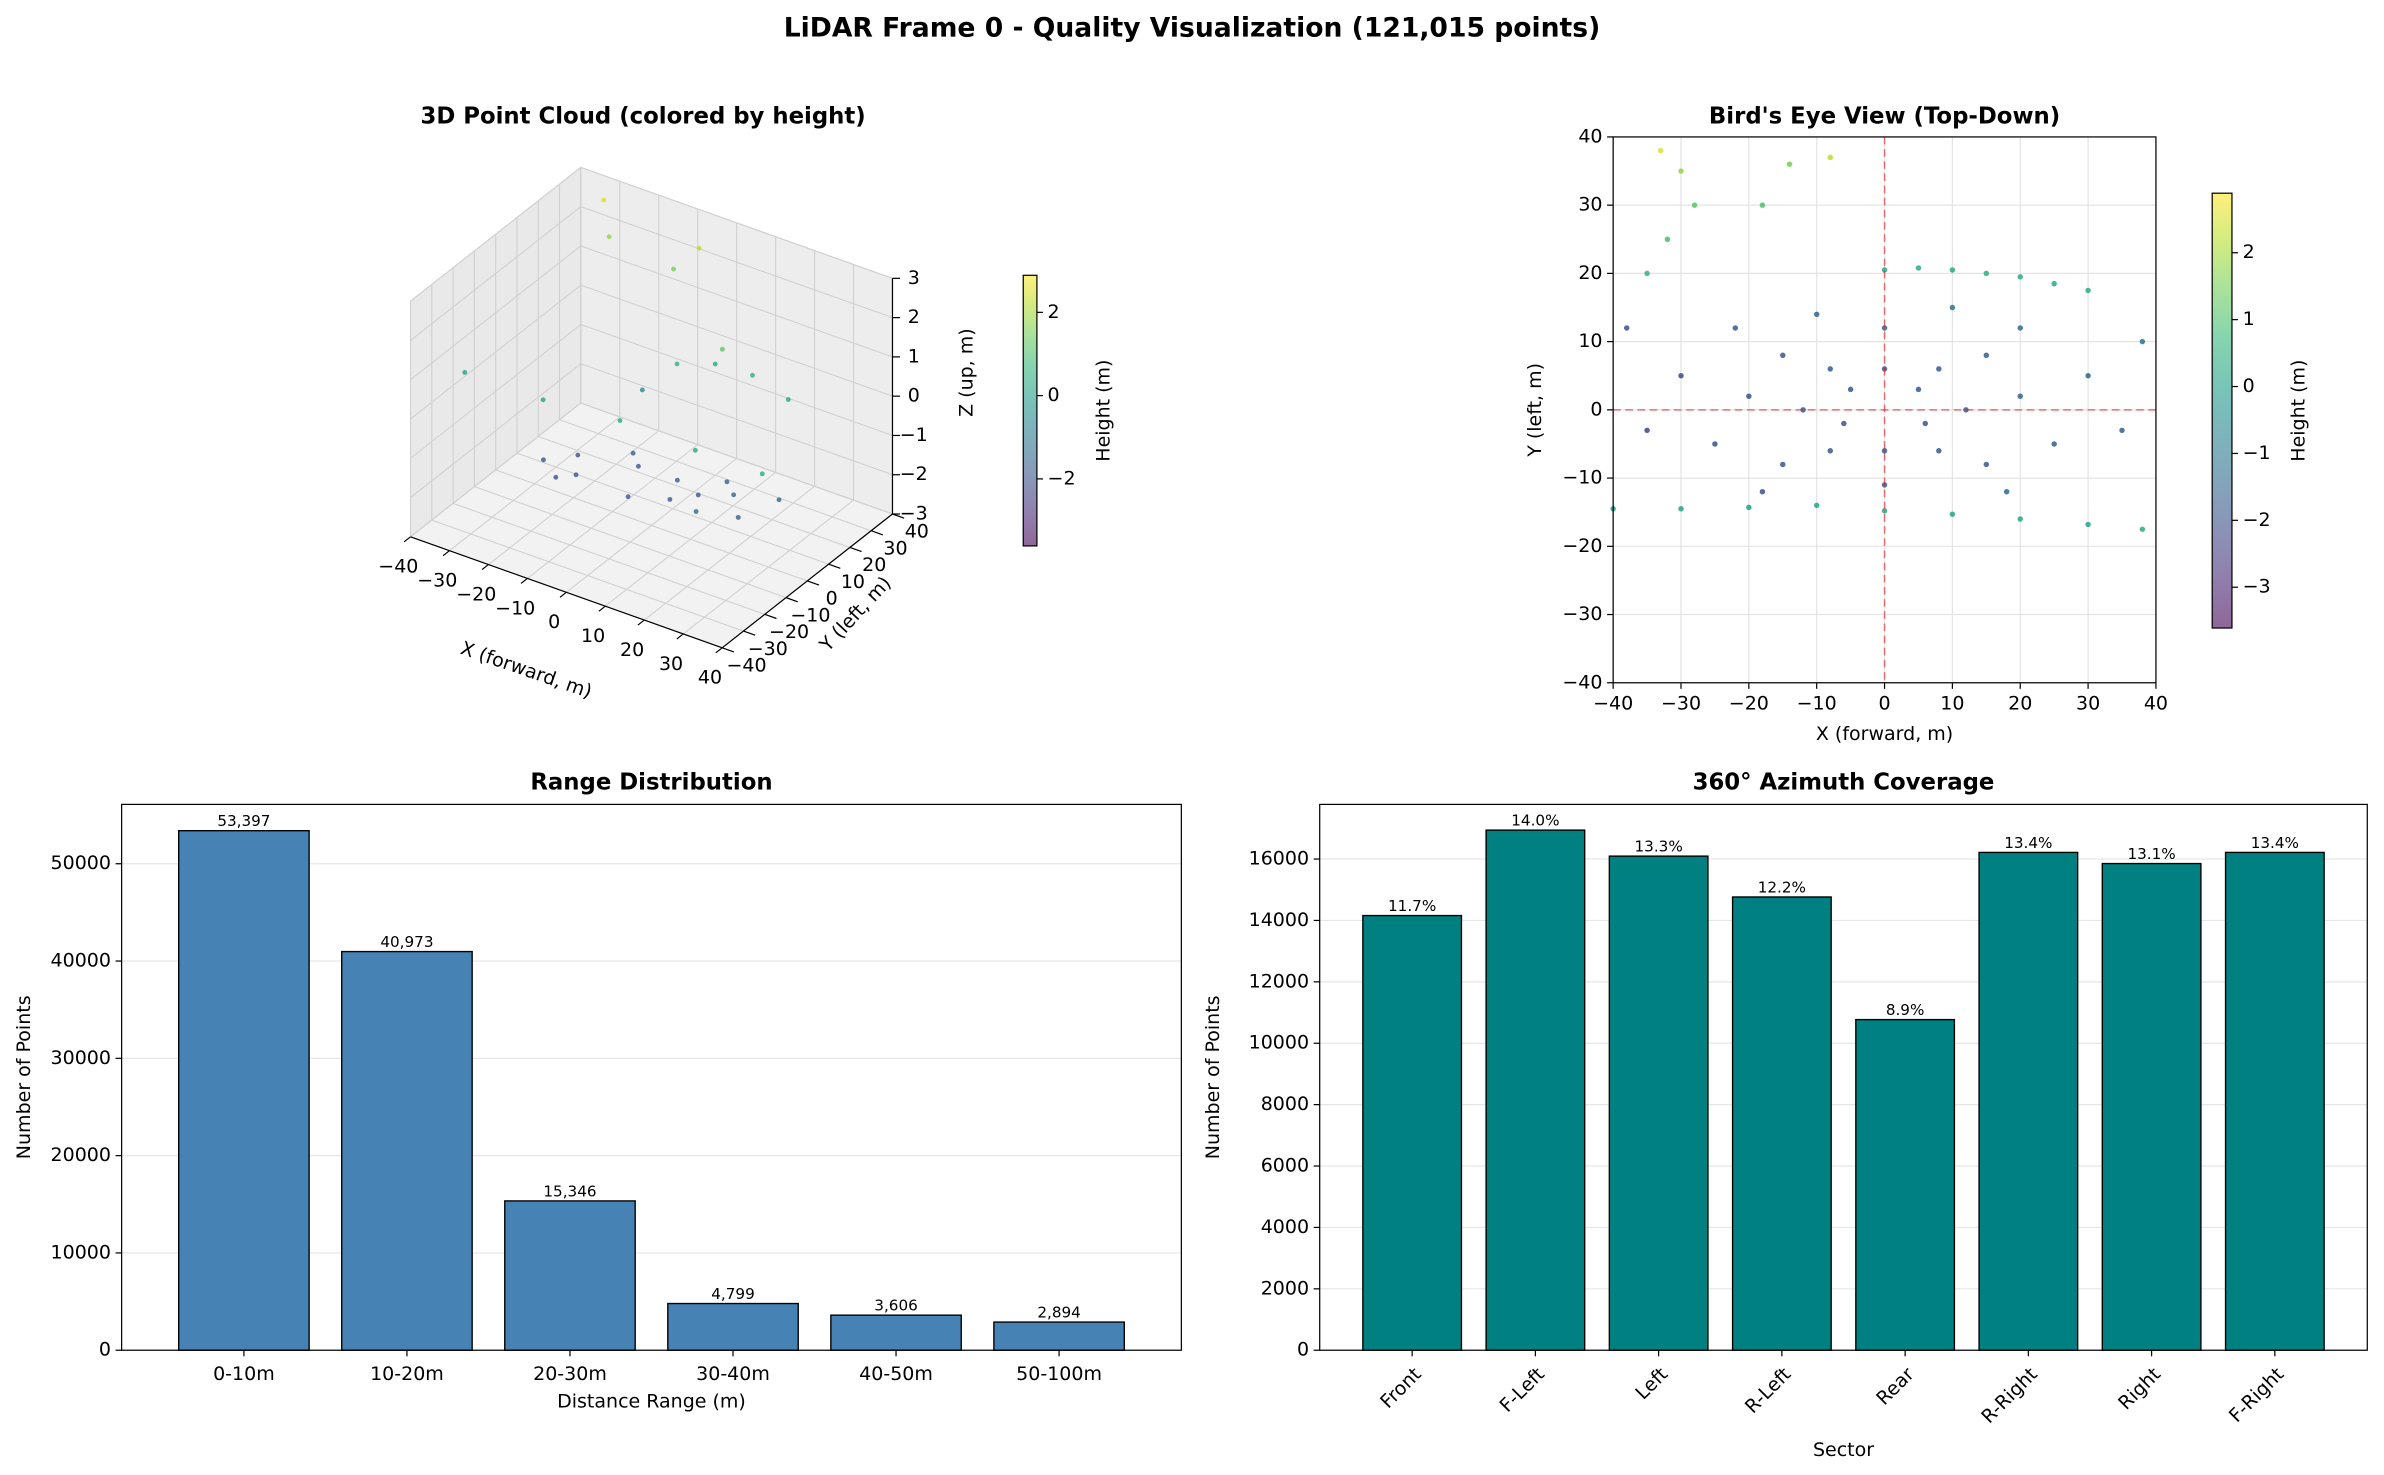 This screenshot has width=2384, height=1475. What do you see at coordinates (244, 1374) in the screenshot?
I see `x-tick-label: 0-10m` at bounding box center [244, 1374].